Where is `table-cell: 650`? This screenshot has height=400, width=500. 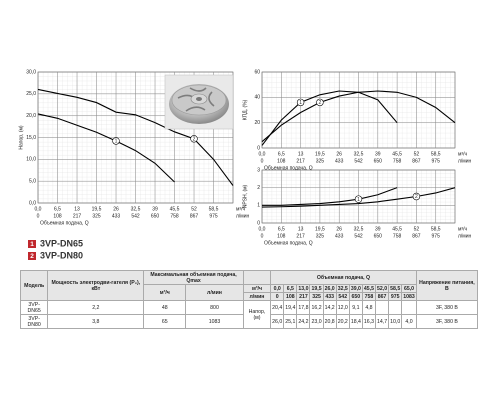 table-cell: 650 is located at coordinates (355, 296).